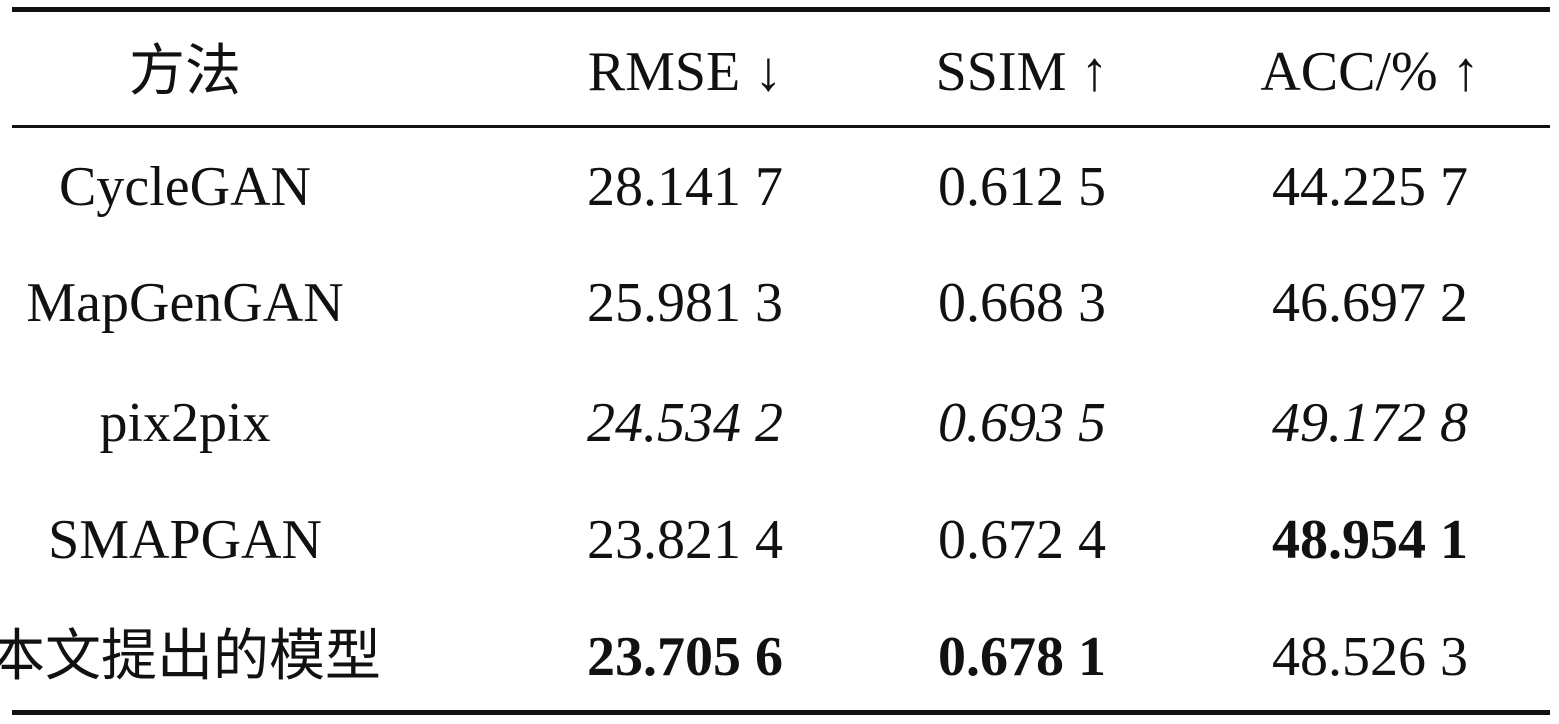 The width and height of the screenshot is (1559, 724). I want to click on method-cell: CycleGAN, so click(185, 187).